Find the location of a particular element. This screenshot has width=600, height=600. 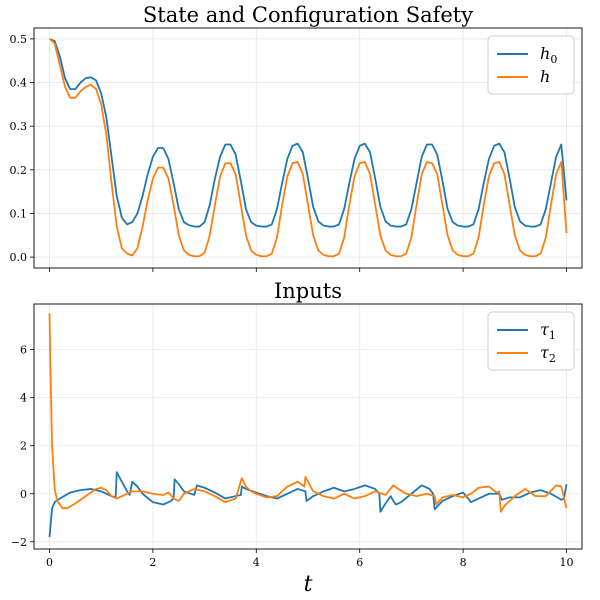

y-tick-label: 0.0 is located at coordinates (19, 257).